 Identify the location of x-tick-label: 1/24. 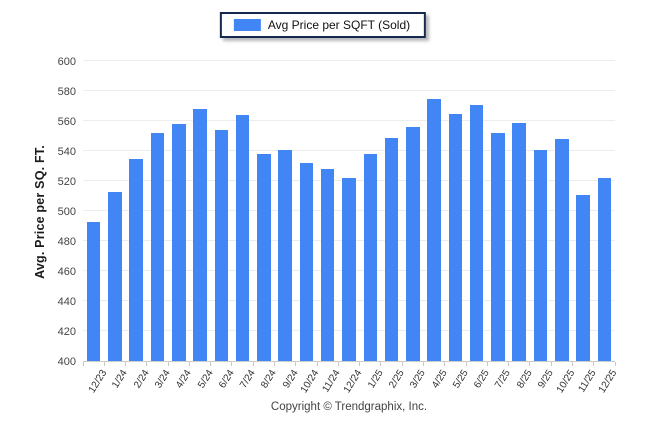
(120, 379).